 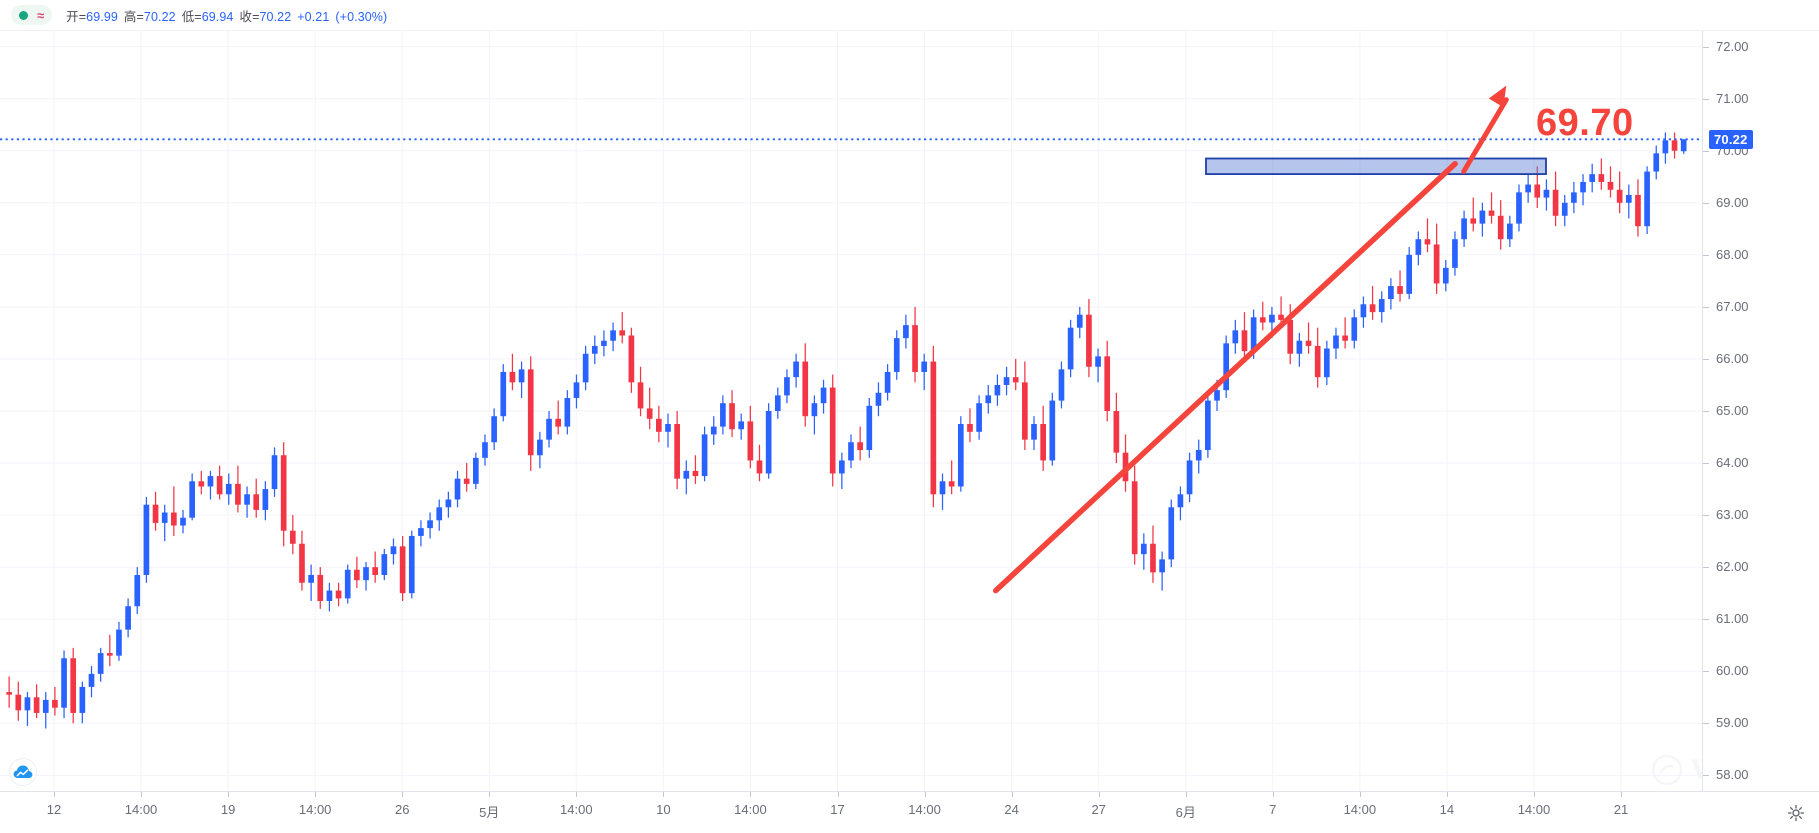 I want to click on open-value: 69.99, so click(x=102, y=16).